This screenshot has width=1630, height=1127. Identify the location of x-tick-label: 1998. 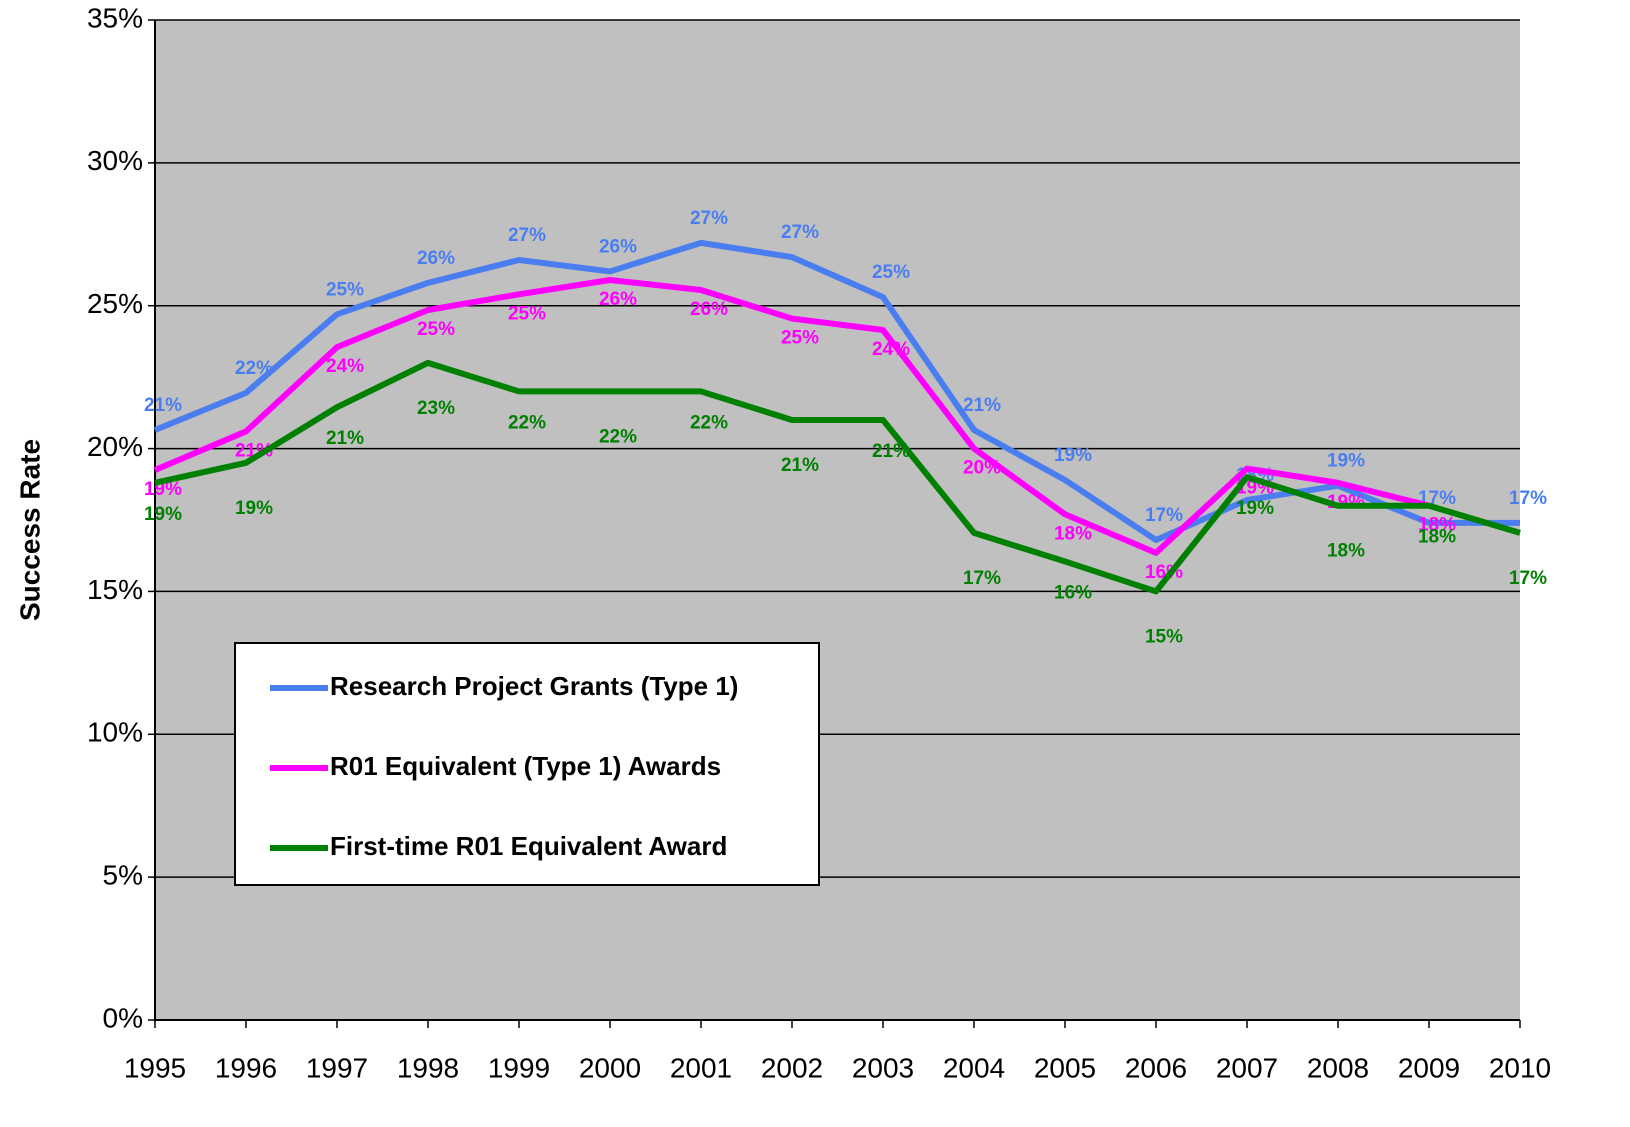
(428, 1067).